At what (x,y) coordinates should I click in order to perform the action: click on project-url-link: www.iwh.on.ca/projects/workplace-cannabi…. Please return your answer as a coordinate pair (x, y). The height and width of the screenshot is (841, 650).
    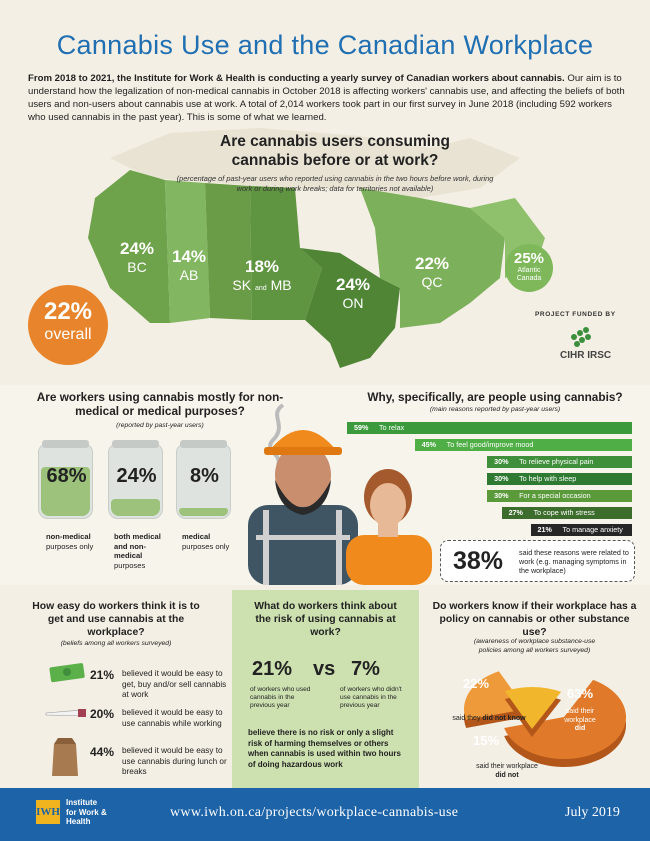
    Looking at the image, I should click on (314, 812).